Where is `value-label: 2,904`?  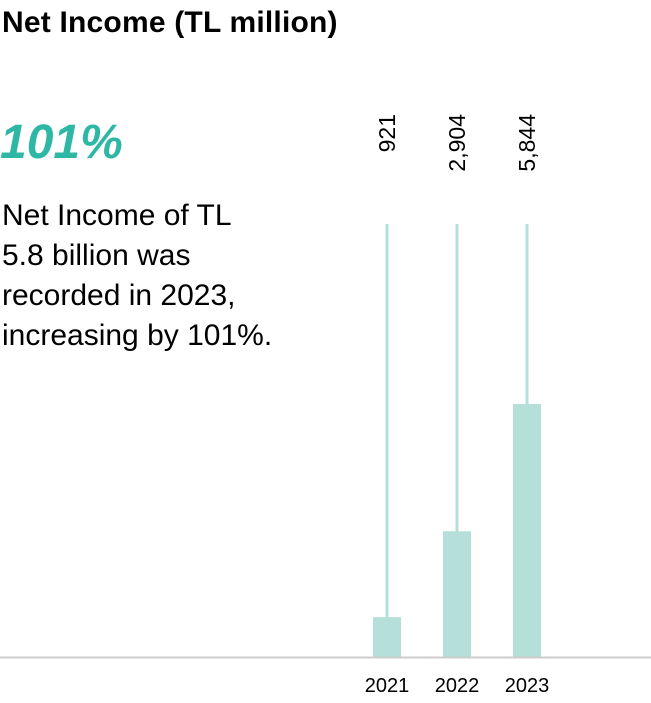 value-label: 2,904 is located at coordinates (457, 143).